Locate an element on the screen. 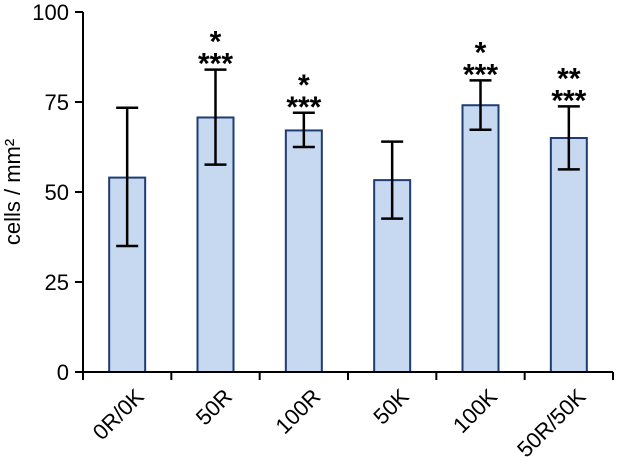 The height and width of the screenshot is (473, 633). y-tick-label-2: 50 is located at coordinates (57, 192).